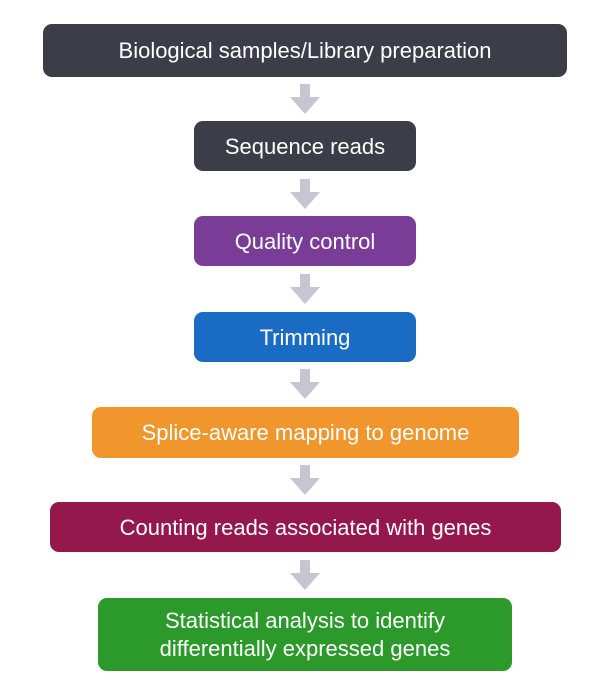 The image size is (603, 692). I want to click on step-label: Counting reads associated with genes, so click(305, 527).